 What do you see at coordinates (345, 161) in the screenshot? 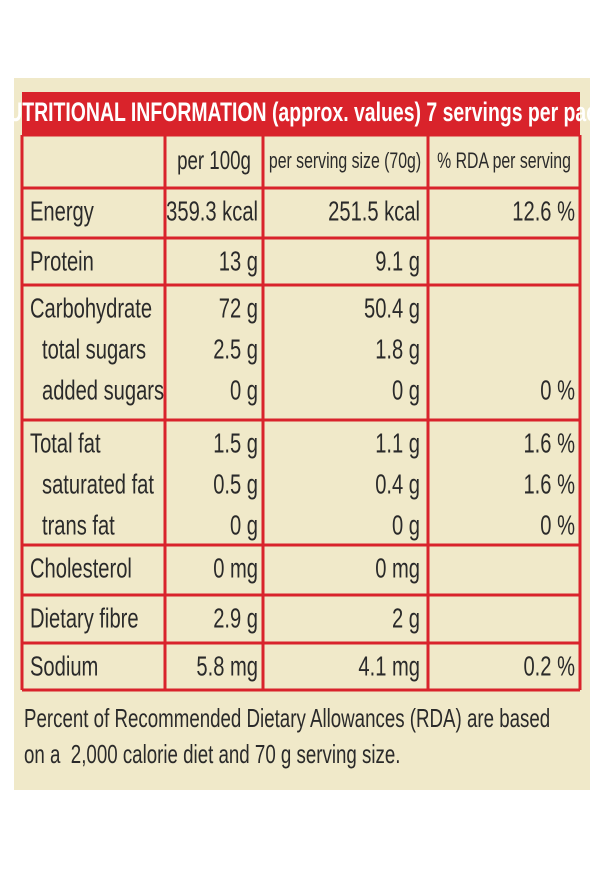
I see `column-header: per serving size (70g)` at bounding box center [345, 161].